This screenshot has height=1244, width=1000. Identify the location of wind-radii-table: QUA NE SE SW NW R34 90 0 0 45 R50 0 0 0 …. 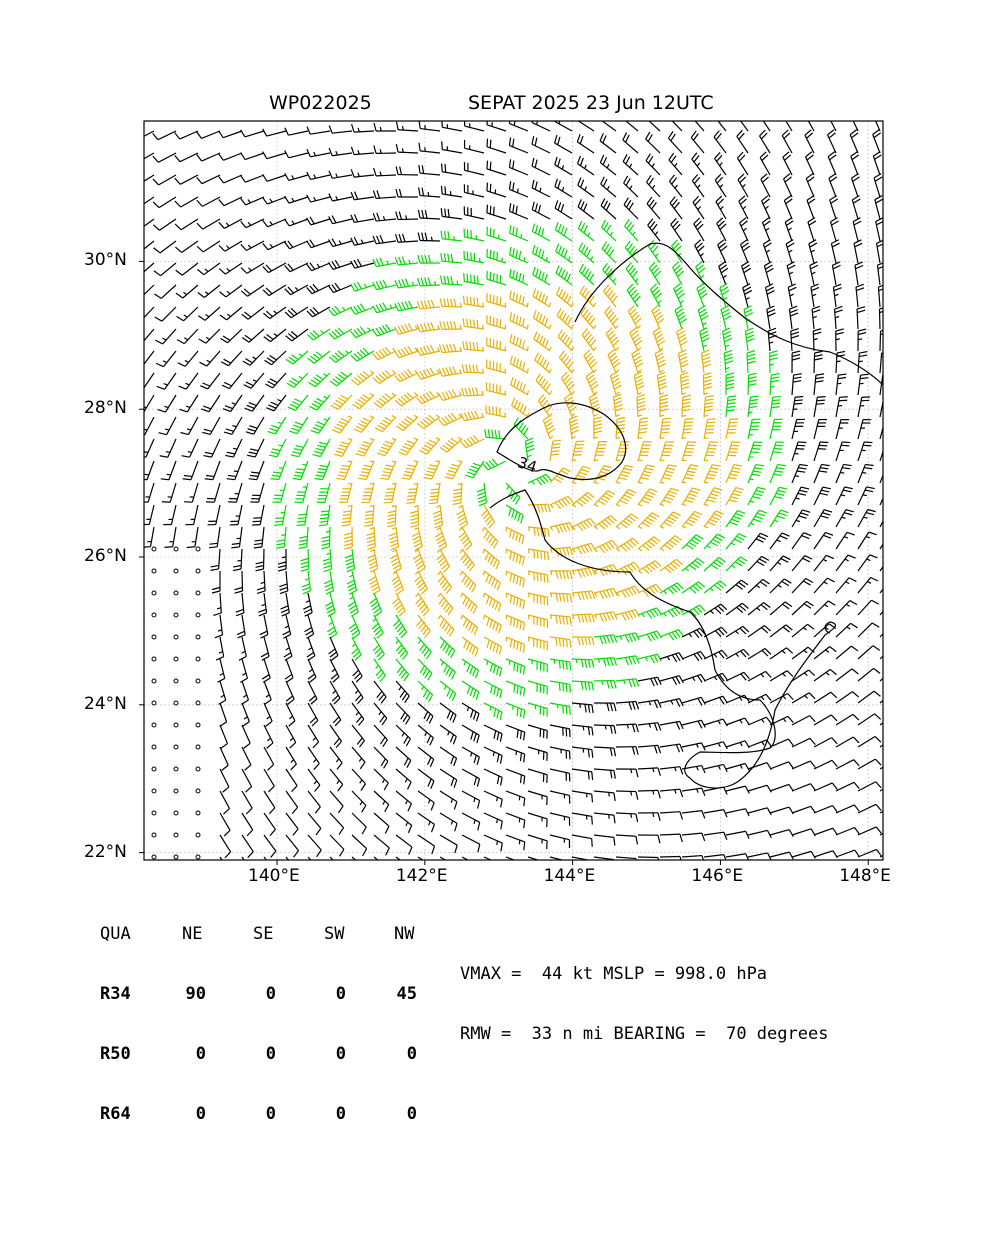
(120, 1014).